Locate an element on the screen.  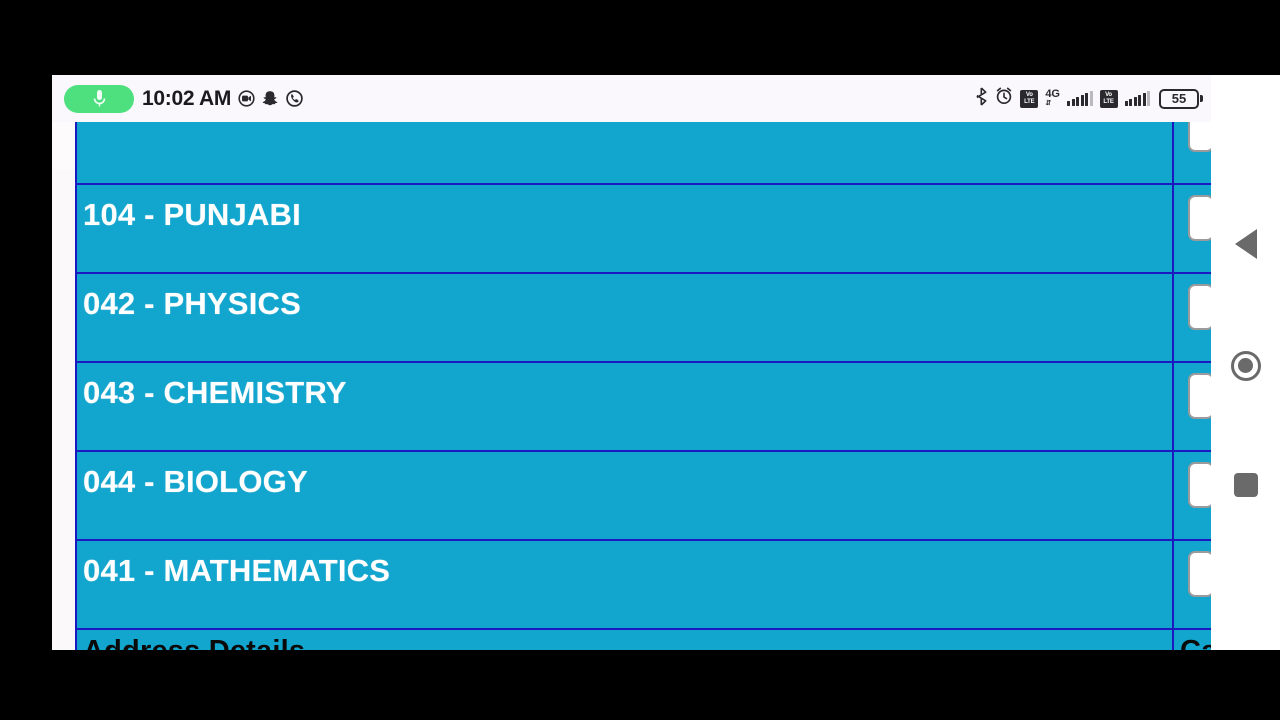
address-details-right-cell: Ca is located at coordinates (1191, 639).